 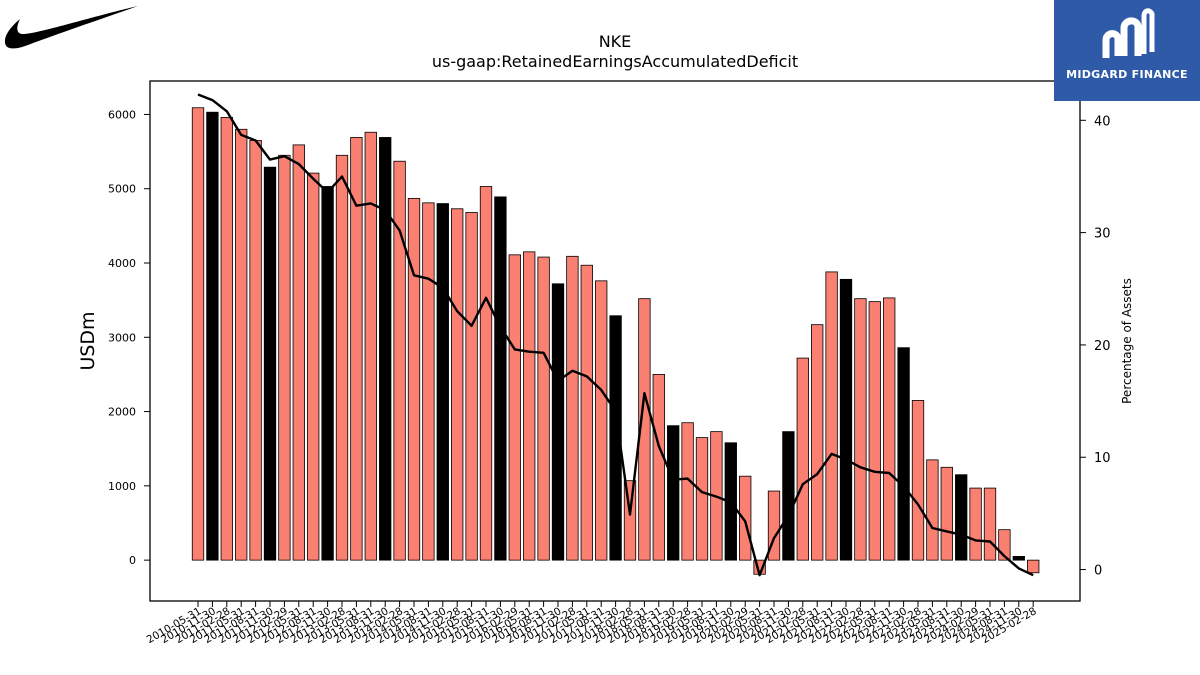 What do you see at coordinates (1128, 33) in the screenshot?
I see `midgard-logo-icon` at bounding box center [1128, 33].